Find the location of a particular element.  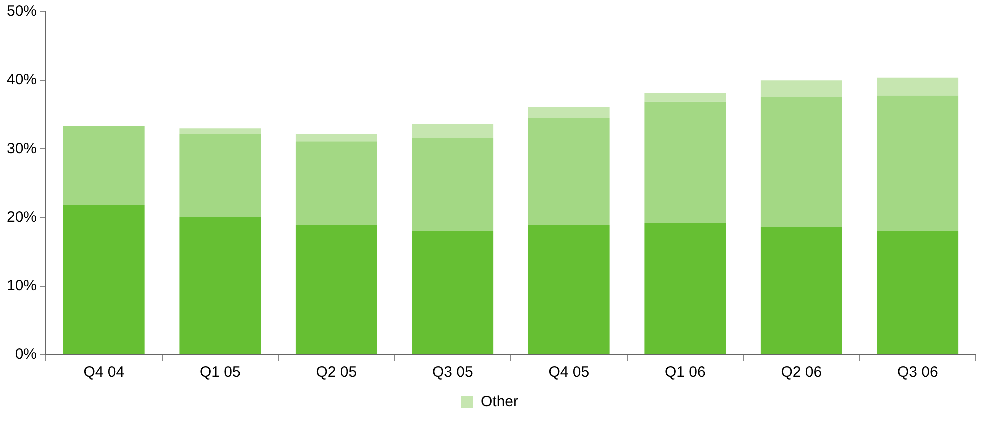

y-tick-label: 40% is located at coordinates (22, 80).